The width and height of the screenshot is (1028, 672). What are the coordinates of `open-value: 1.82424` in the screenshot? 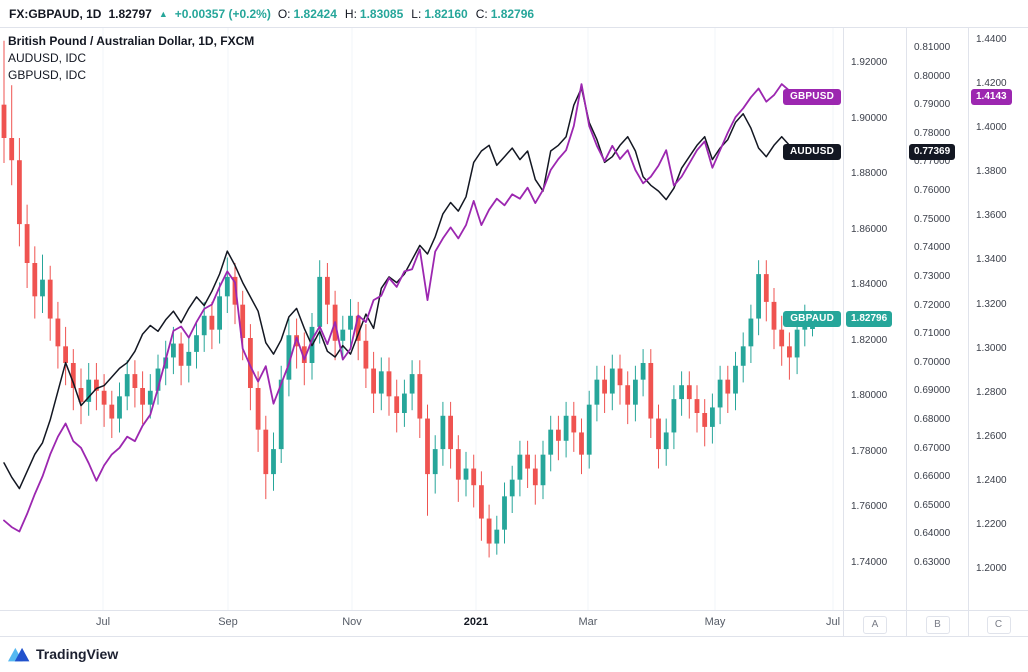 It's located at (315, 13).